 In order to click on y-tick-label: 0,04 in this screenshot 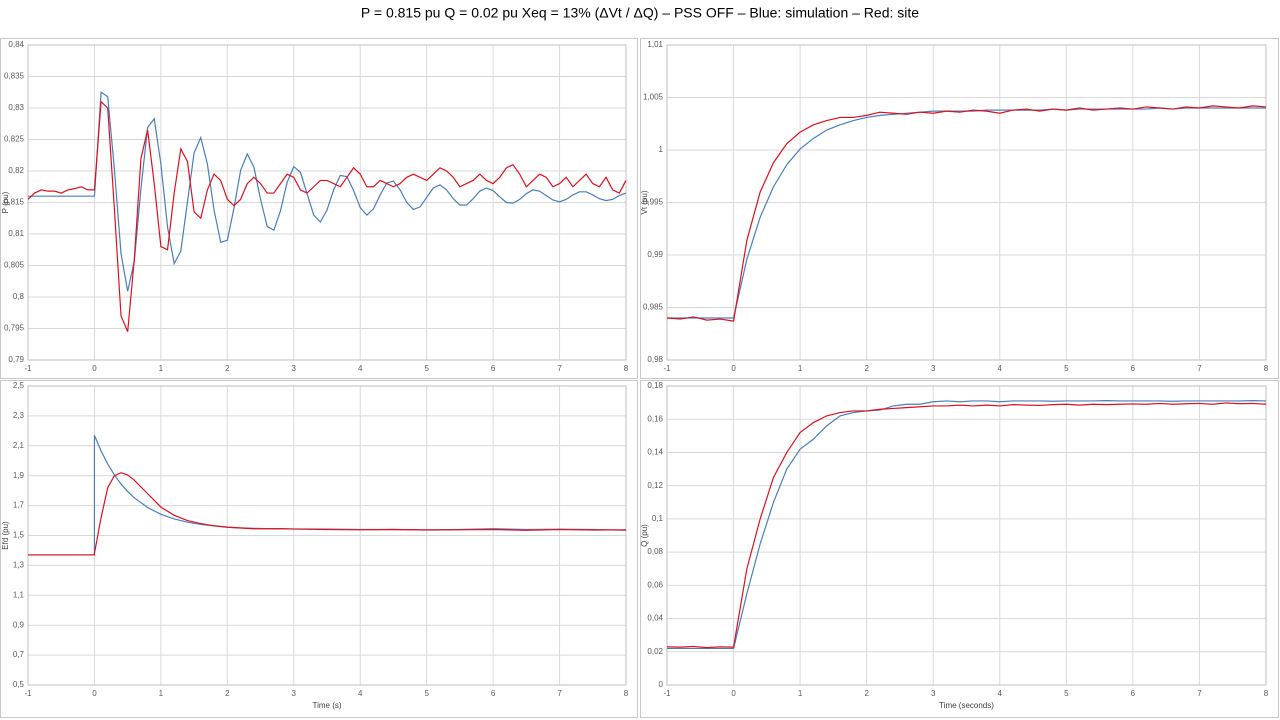, I will do `click(655, 618)`.